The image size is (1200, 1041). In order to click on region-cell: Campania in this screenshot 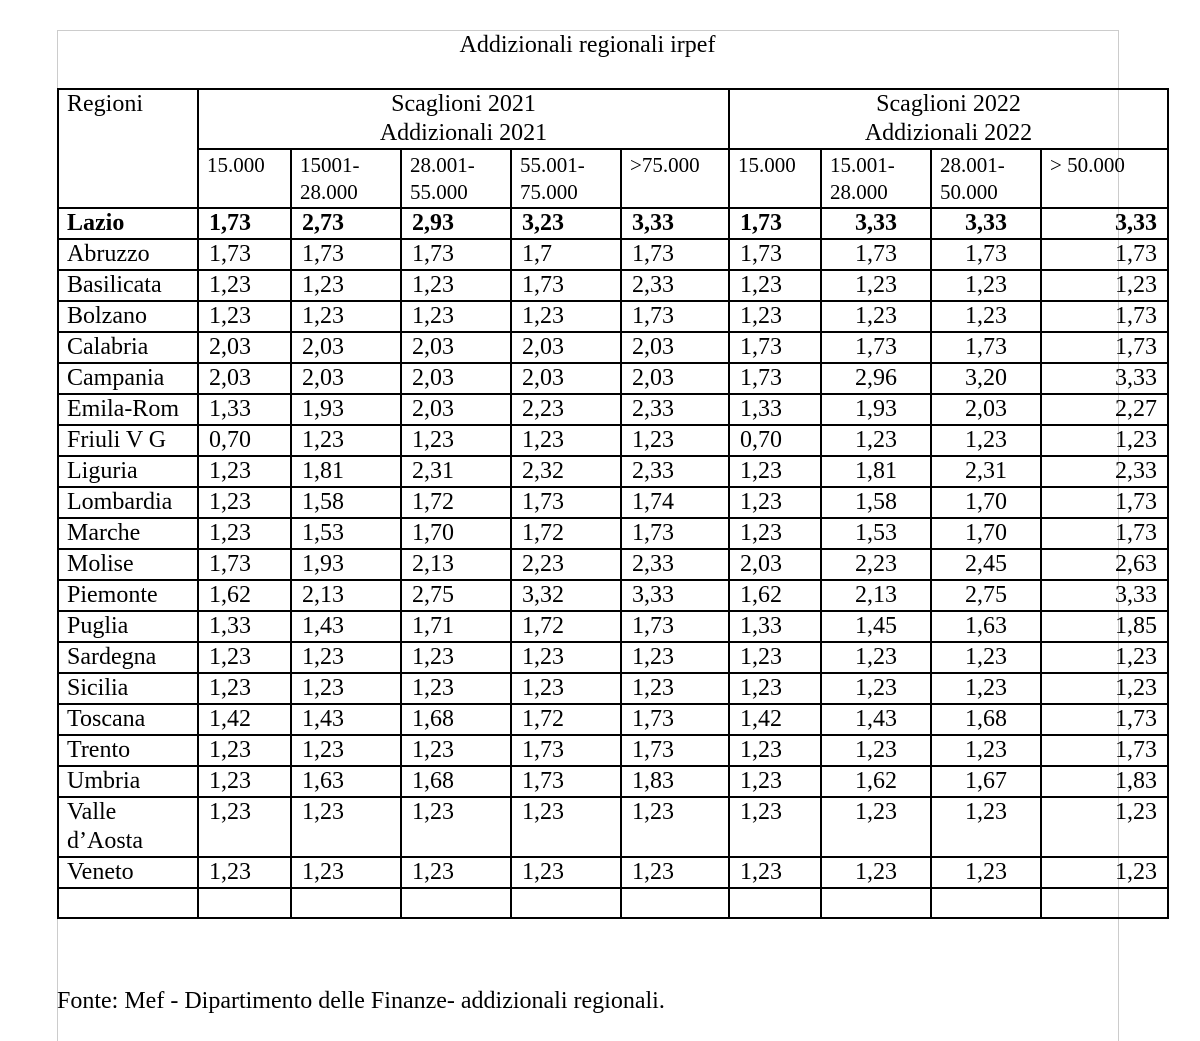, I will do `click(128, 378)`.